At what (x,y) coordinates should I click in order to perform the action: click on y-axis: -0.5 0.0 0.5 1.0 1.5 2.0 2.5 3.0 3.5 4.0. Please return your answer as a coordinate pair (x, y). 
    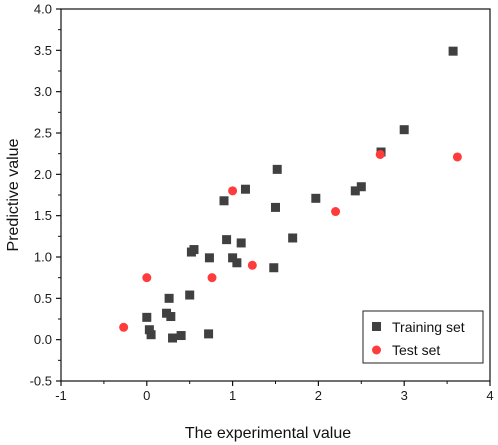
    Looking at the image, I should click on (45, 195).